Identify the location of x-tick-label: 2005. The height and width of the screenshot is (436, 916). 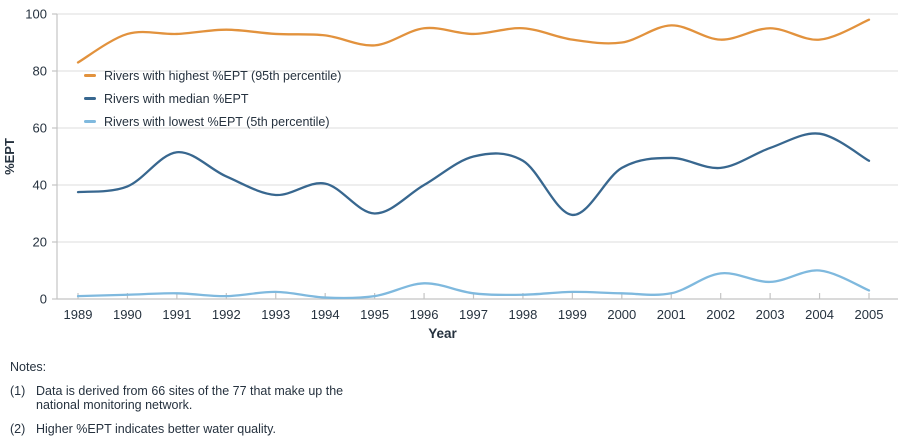
(869, 314).